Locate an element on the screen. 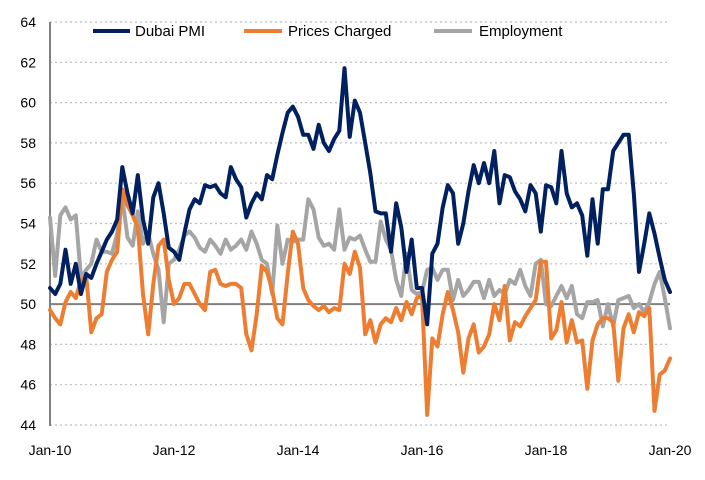 The image size is (705, 480). x-axis-ticks: Jan-10 Jan-12 Jan-14 Jan-16 Jan-18 Jan-20 is located at coordinates (360, 450).